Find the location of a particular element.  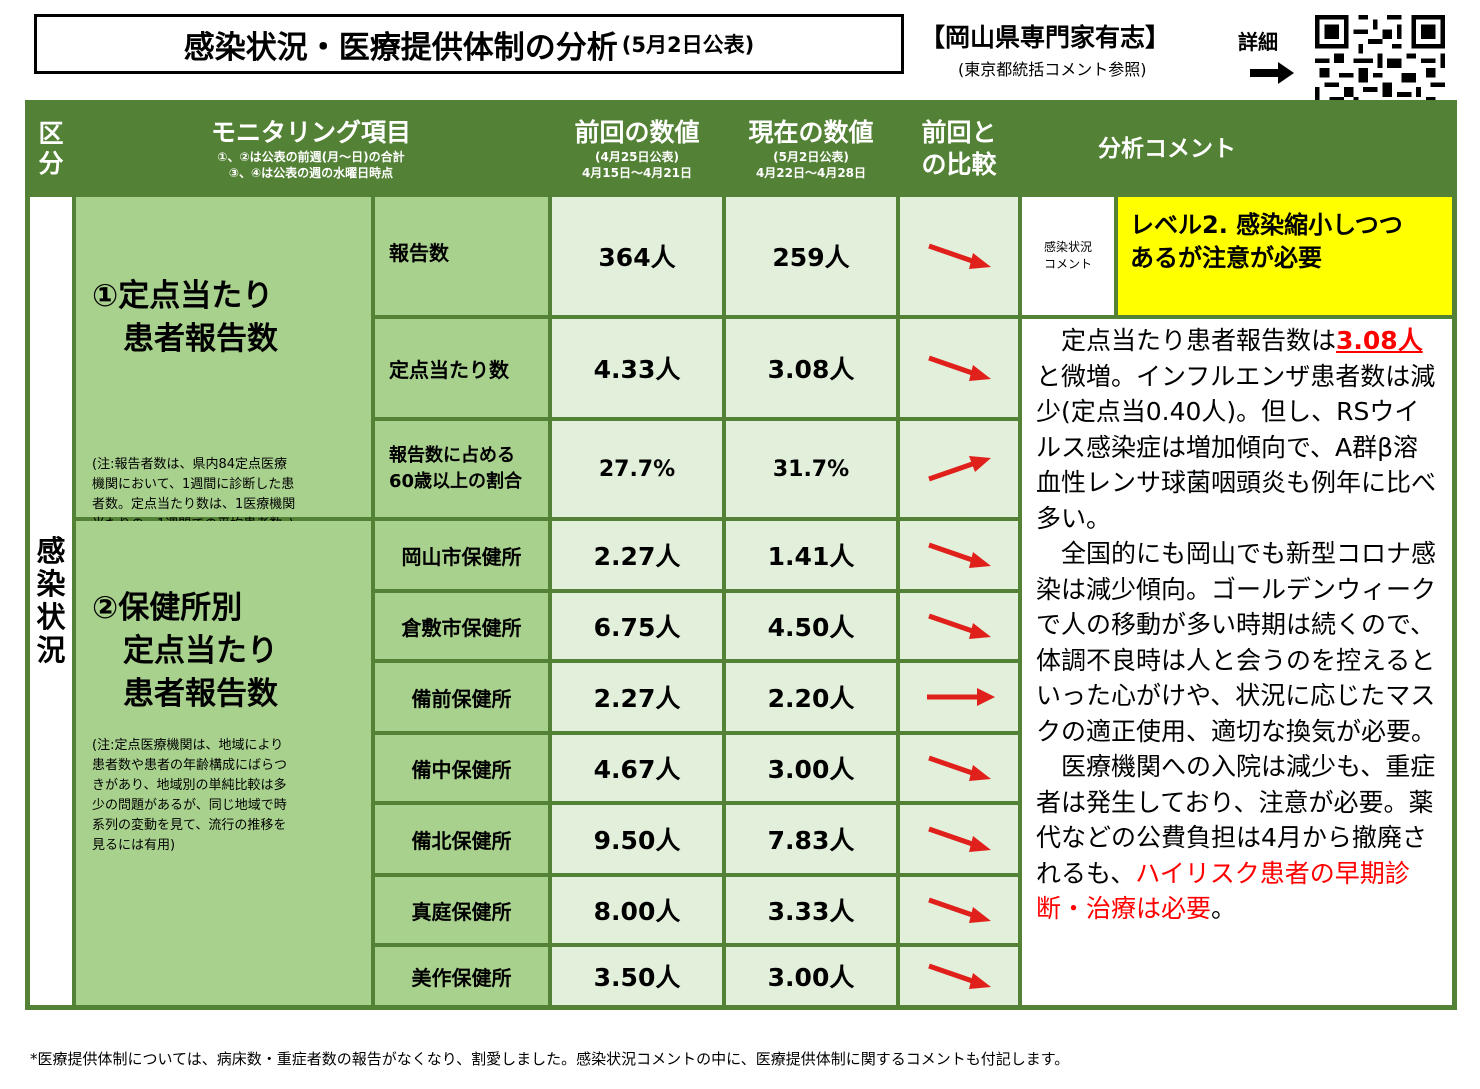

org-name: 【岡山県専門家有志】 is located at coordinates (1045, 37).